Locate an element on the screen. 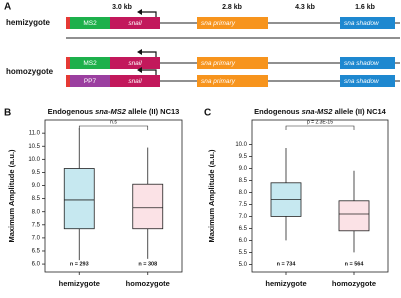  y-tick-label: 11.0 is located at coordinates (35, 134).